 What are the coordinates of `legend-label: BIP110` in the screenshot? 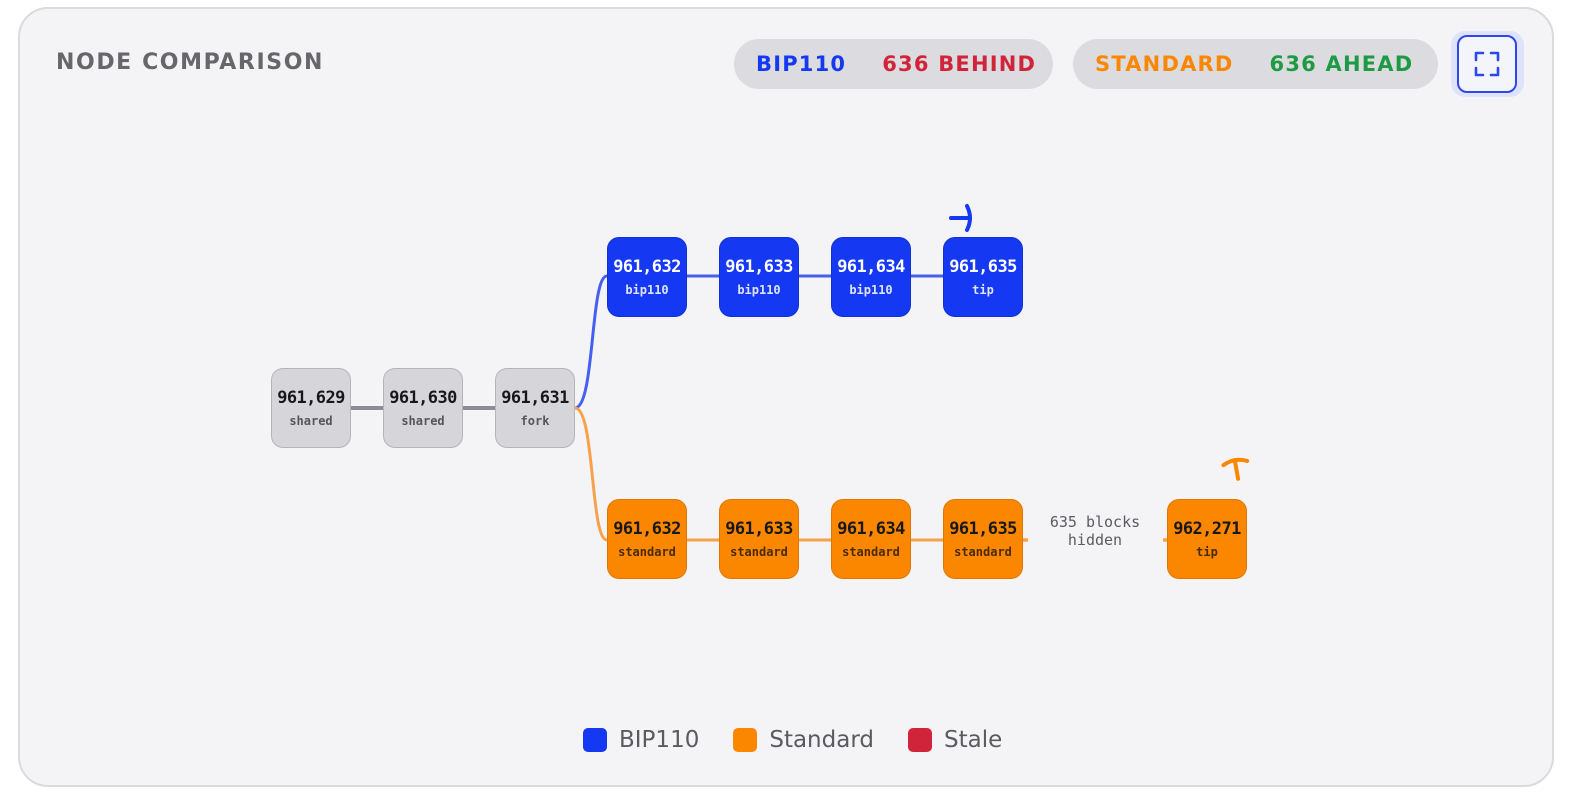 It's located at (659, 740).